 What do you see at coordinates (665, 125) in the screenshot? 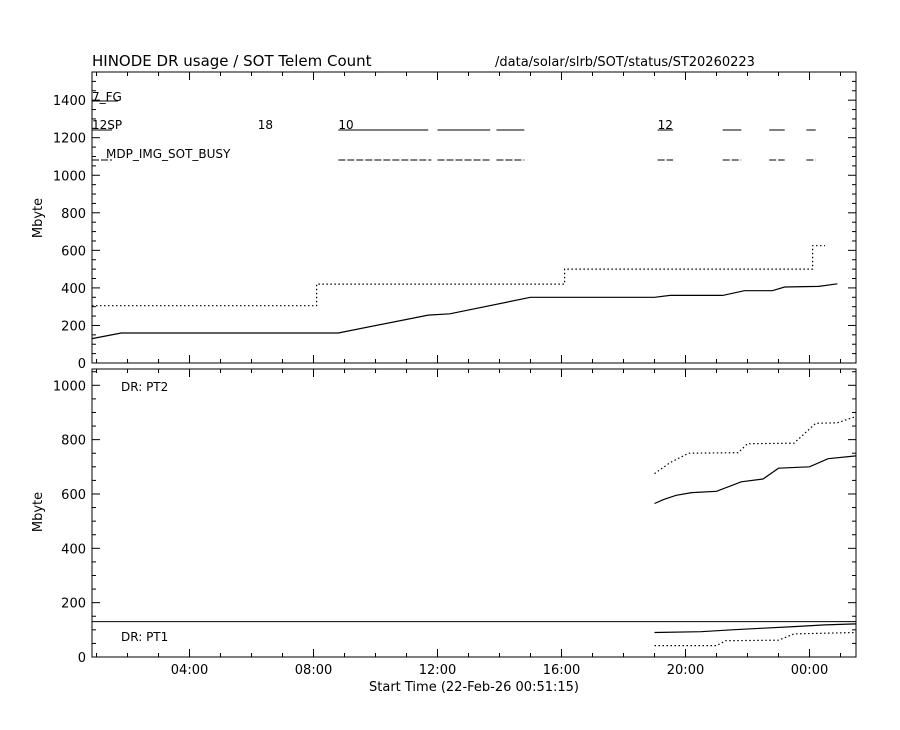
I see `sp-count-label: 12` at bounding box center [665, 125].